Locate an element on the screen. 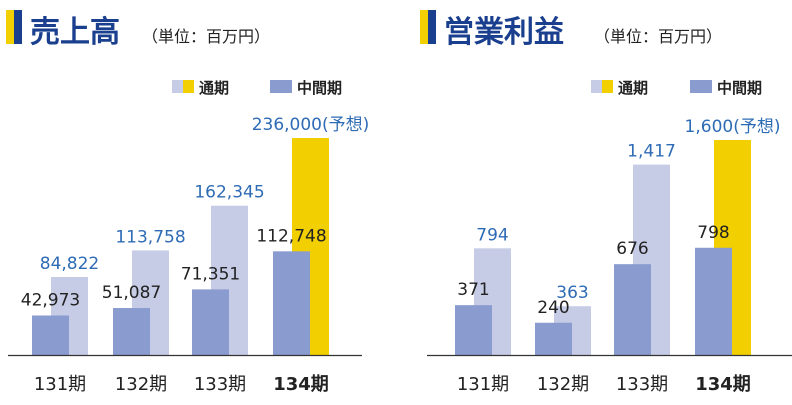 This screenshot has height=405, width=792. data-label-interim: 112,748 is located at coordinates (291, 236).